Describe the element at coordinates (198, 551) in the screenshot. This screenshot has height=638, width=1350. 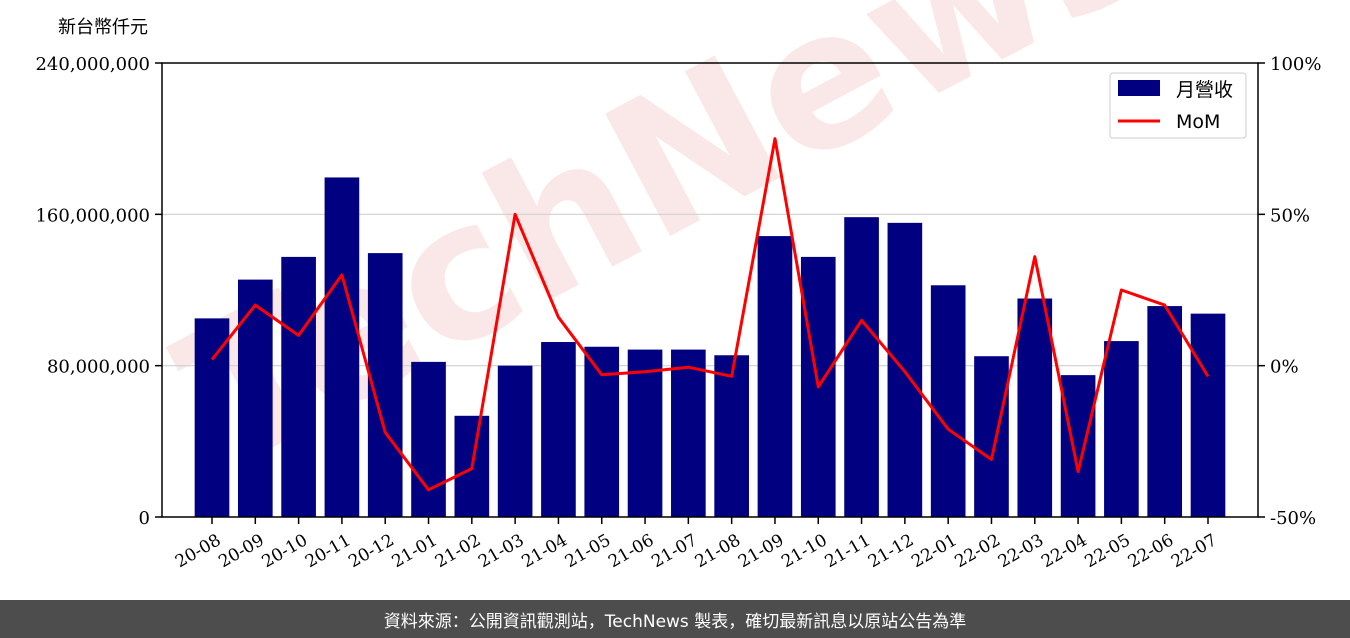
I see `x-tick-label: 20-08` at that location.